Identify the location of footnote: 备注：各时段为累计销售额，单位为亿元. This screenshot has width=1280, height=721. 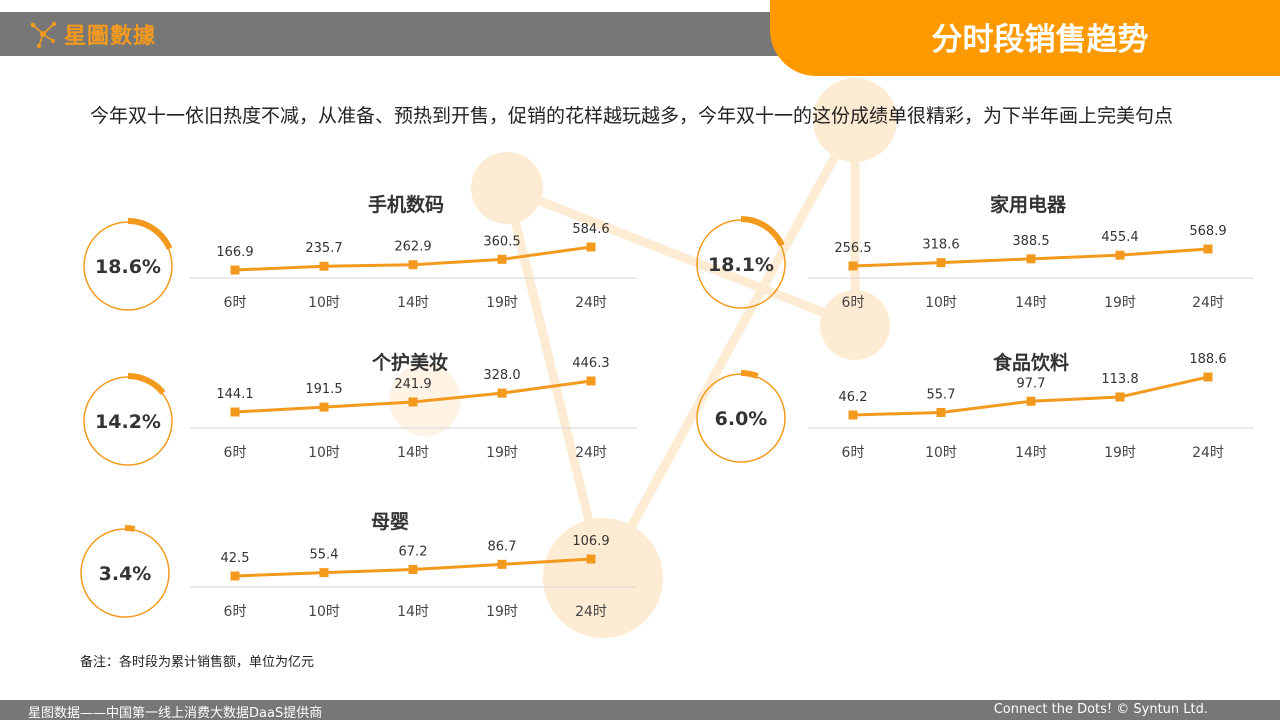
(197, 662).